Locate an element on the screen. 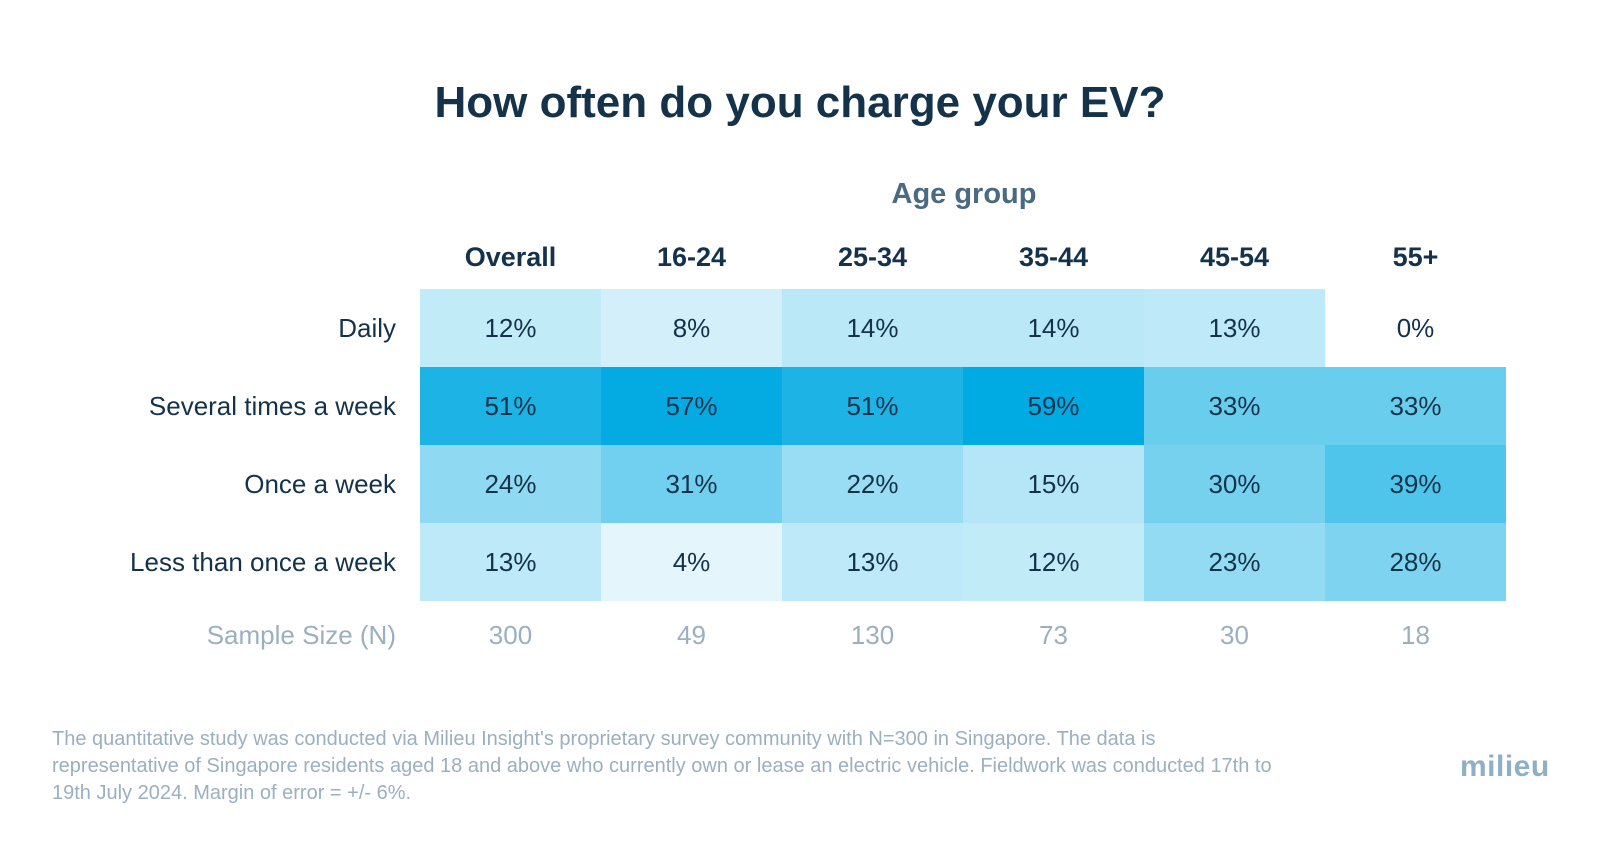 The image size is (1600, 844). heatmap-cell-r3-c2: 13% is located at coordinates (872, 562).